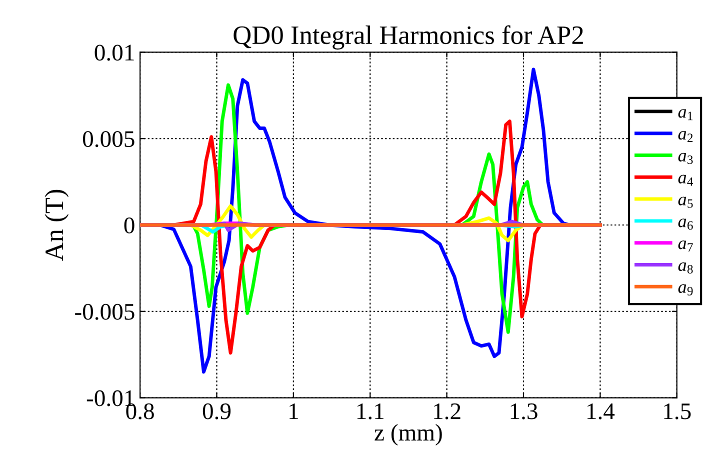 The width and height of the screenshot is (711, 462). What do you see at coordinates (104, 312) in the screenshot?
I see `y-tick-label: -0.005` at bounding box center [104, 312].